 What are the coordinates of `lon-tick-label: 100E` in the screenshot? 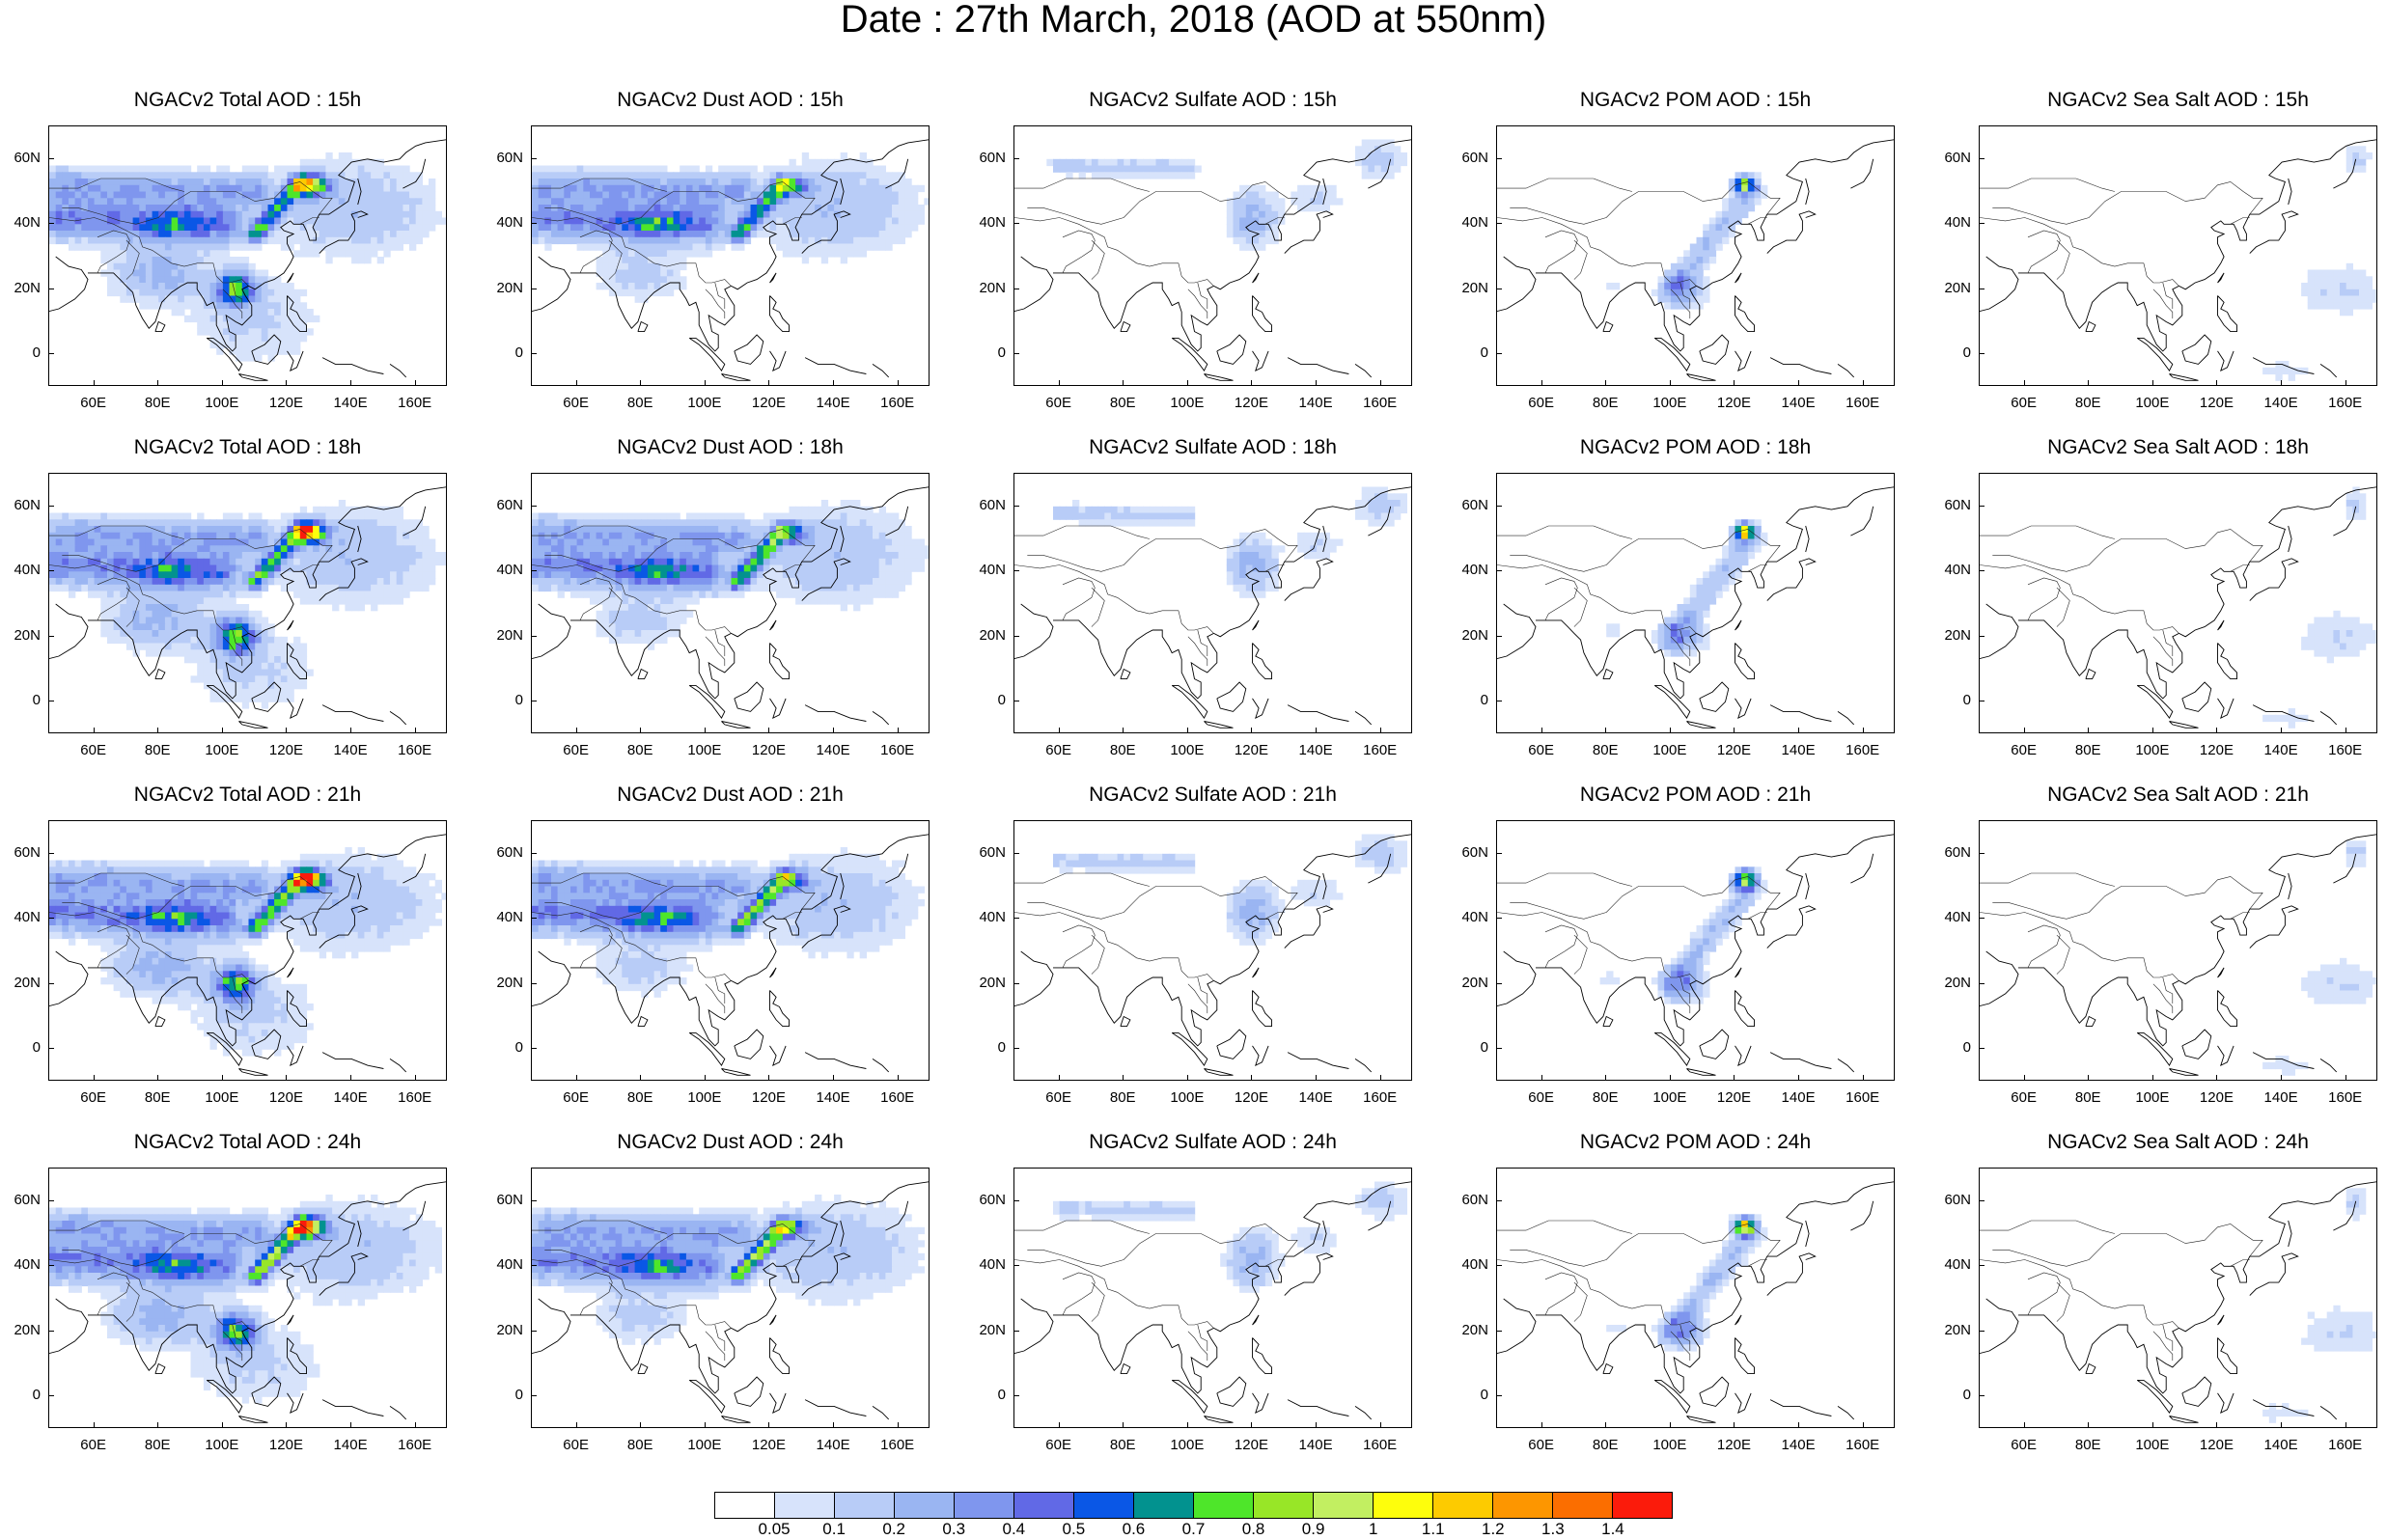 It's located at (2152, 1445).